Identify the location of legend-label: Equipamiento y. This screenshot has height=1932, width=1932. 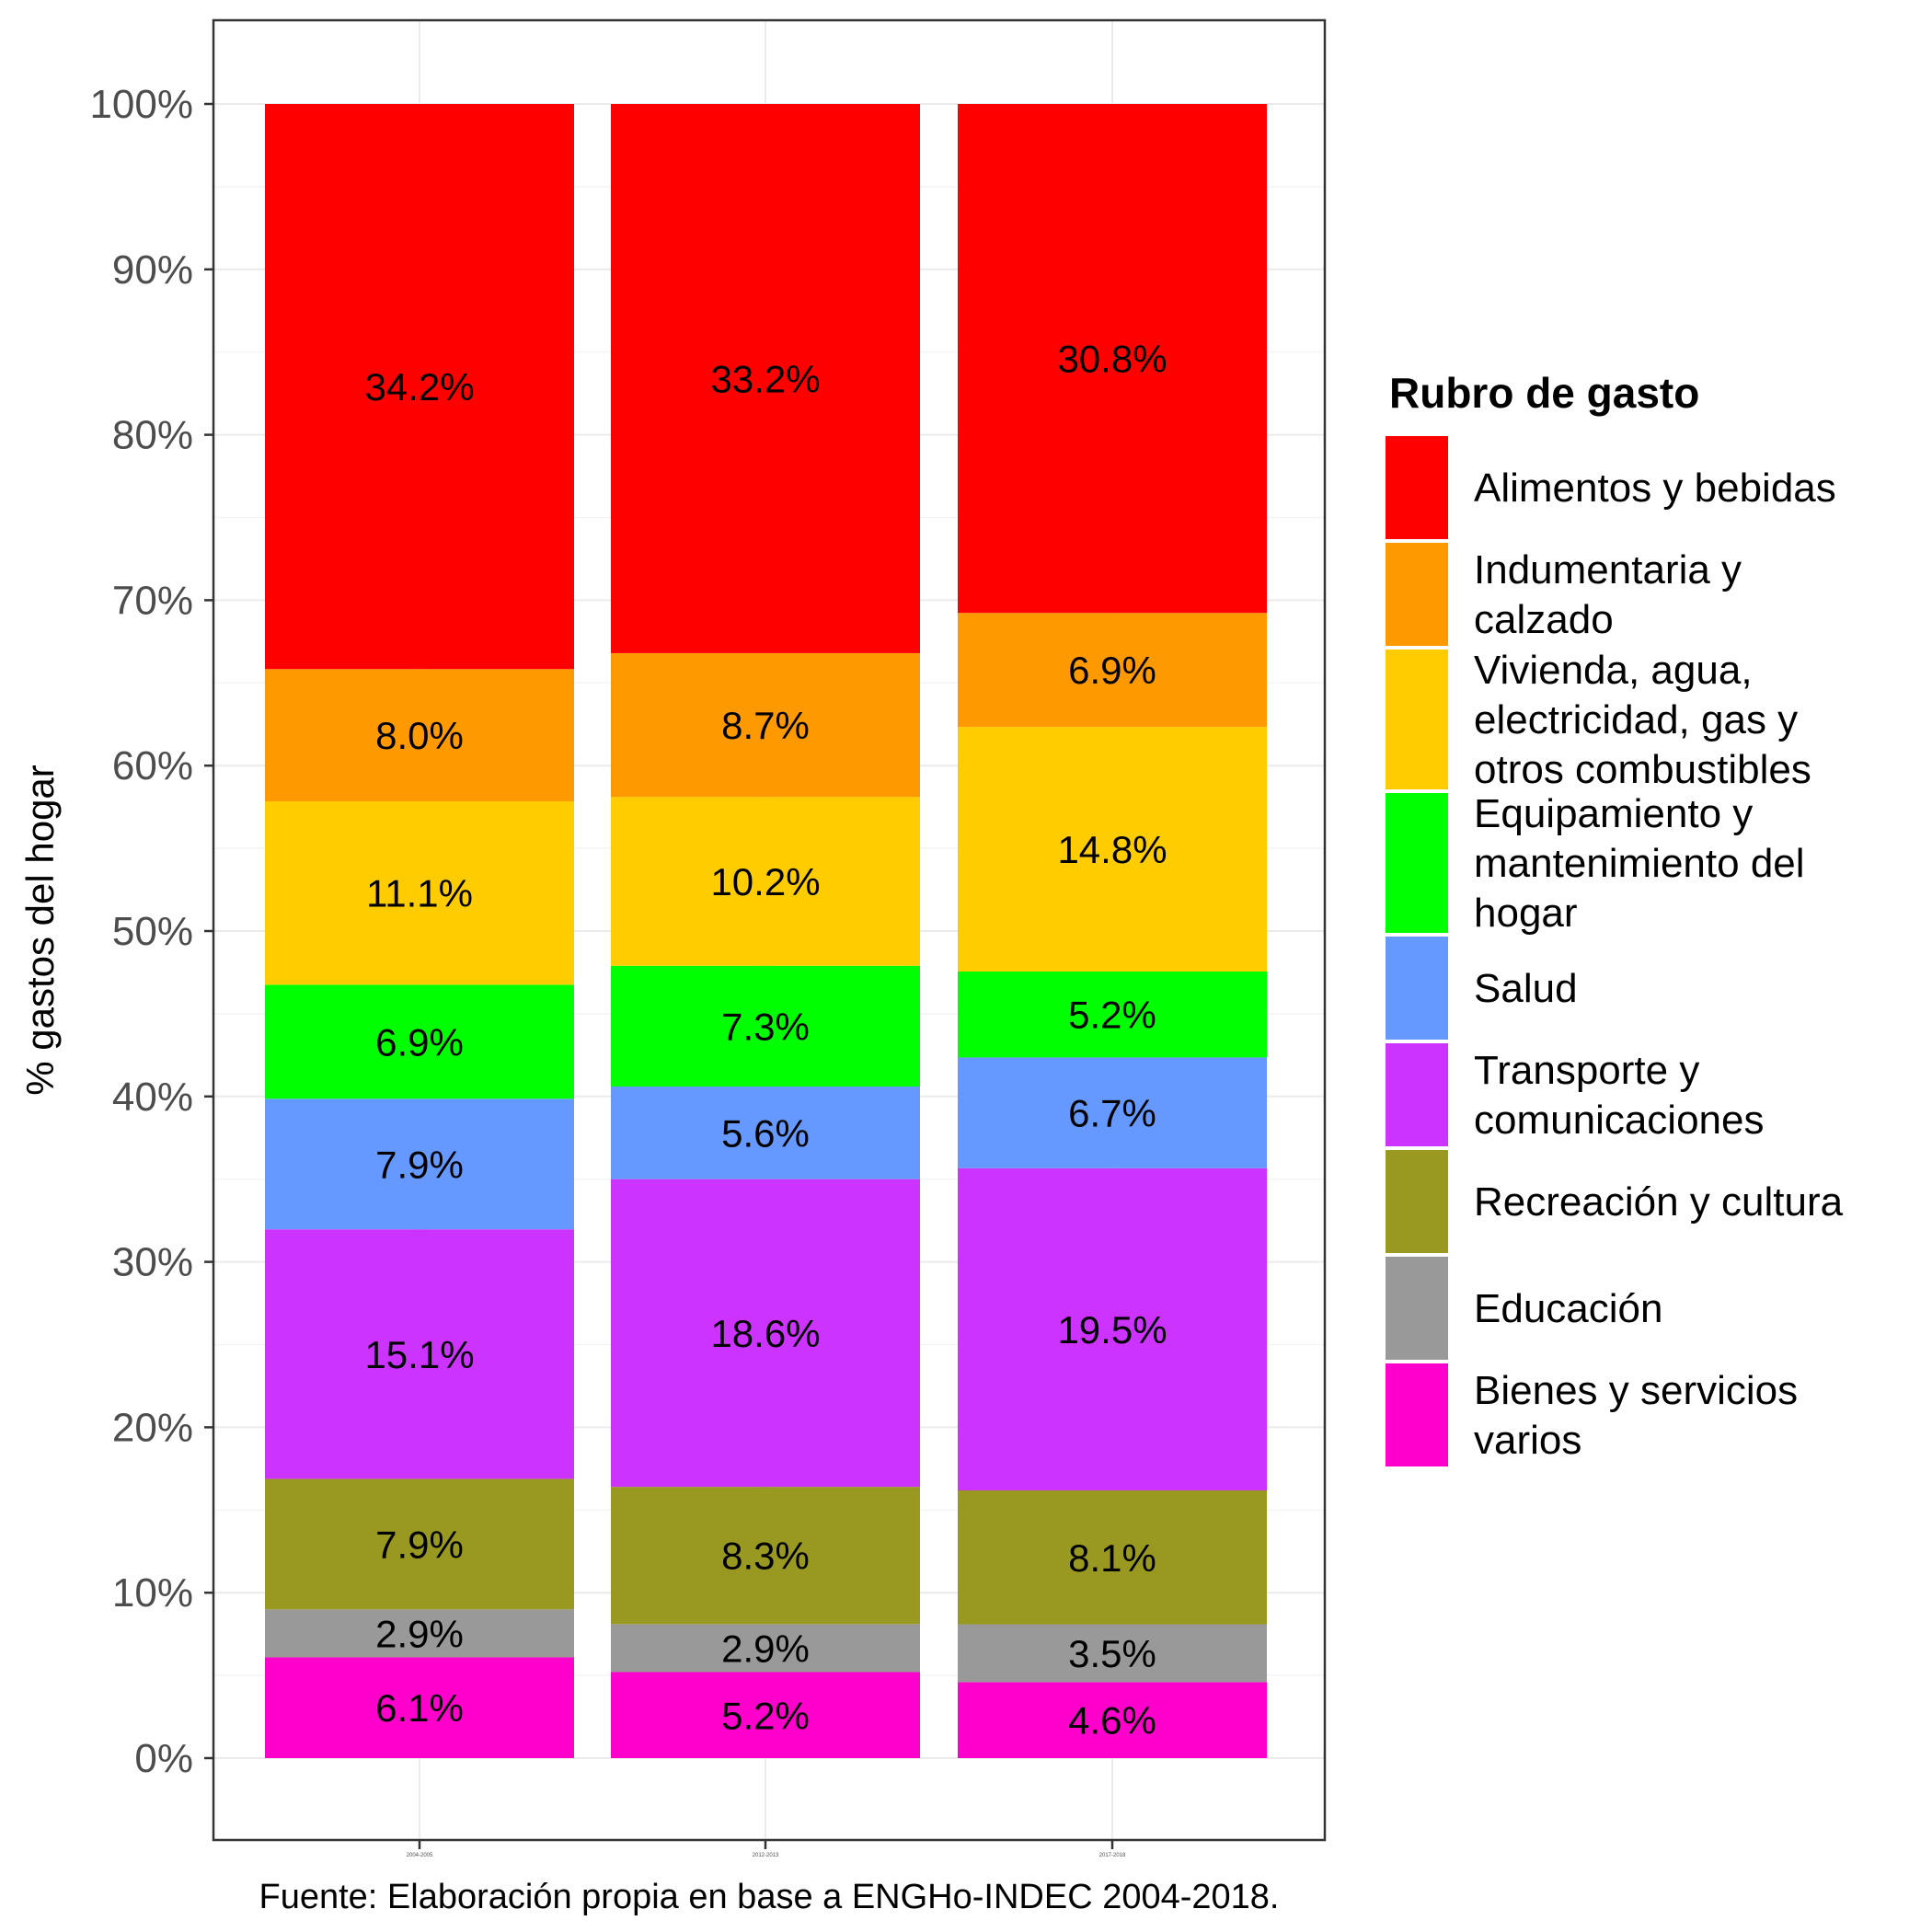
(1613, 813).